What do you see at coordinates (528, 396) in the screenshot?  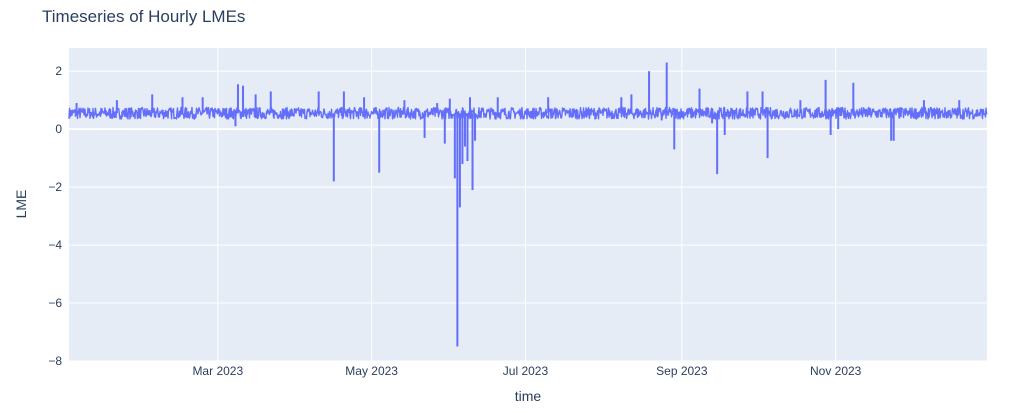 I see `x-axis-title: time` at bounding box center [528, 396].